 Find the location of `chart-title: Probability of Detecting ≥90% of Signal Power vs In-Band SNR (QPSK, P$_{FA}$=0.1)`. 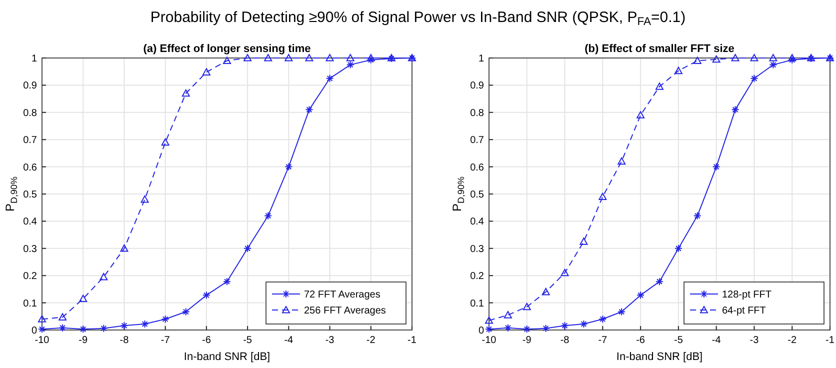

chart-title: Probability of Detecting ≥90% of Signal Power vs In-Band SNR (QPSK, P$_{FA}$=0.1) is located at coordinates (418, 18).